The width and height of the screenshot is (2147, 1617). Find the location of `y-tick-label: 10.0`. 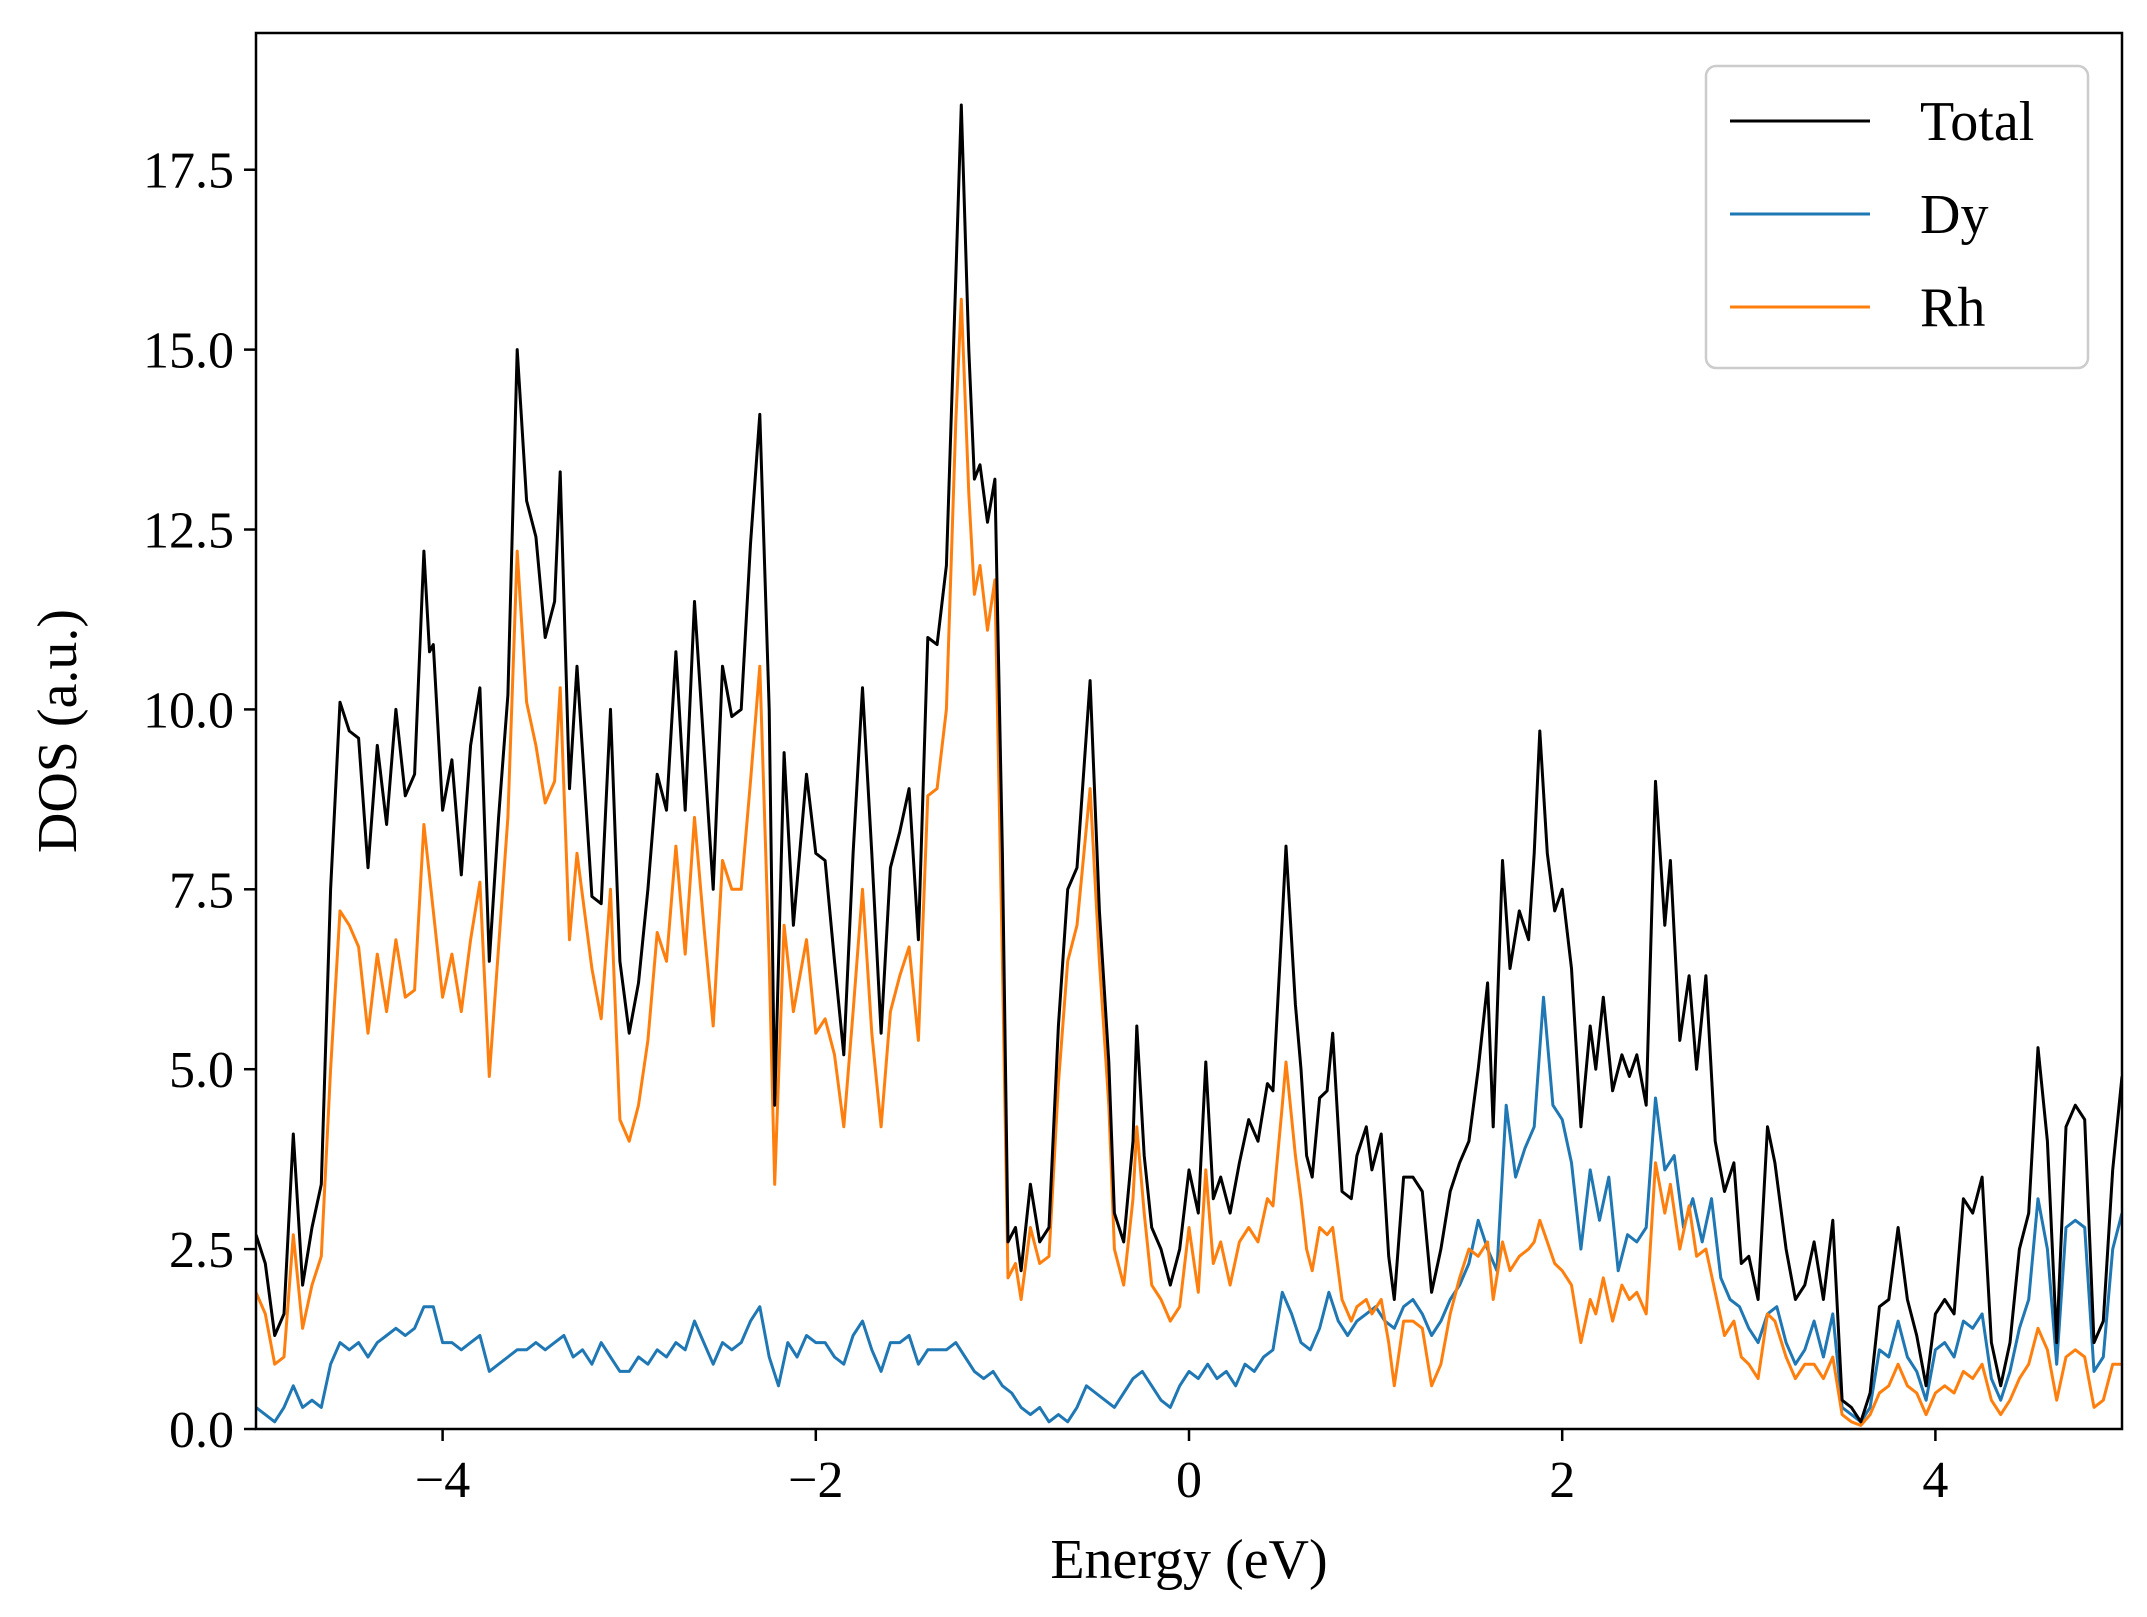

y-tick-label: 10.0 is located at coordinates (188, 710).